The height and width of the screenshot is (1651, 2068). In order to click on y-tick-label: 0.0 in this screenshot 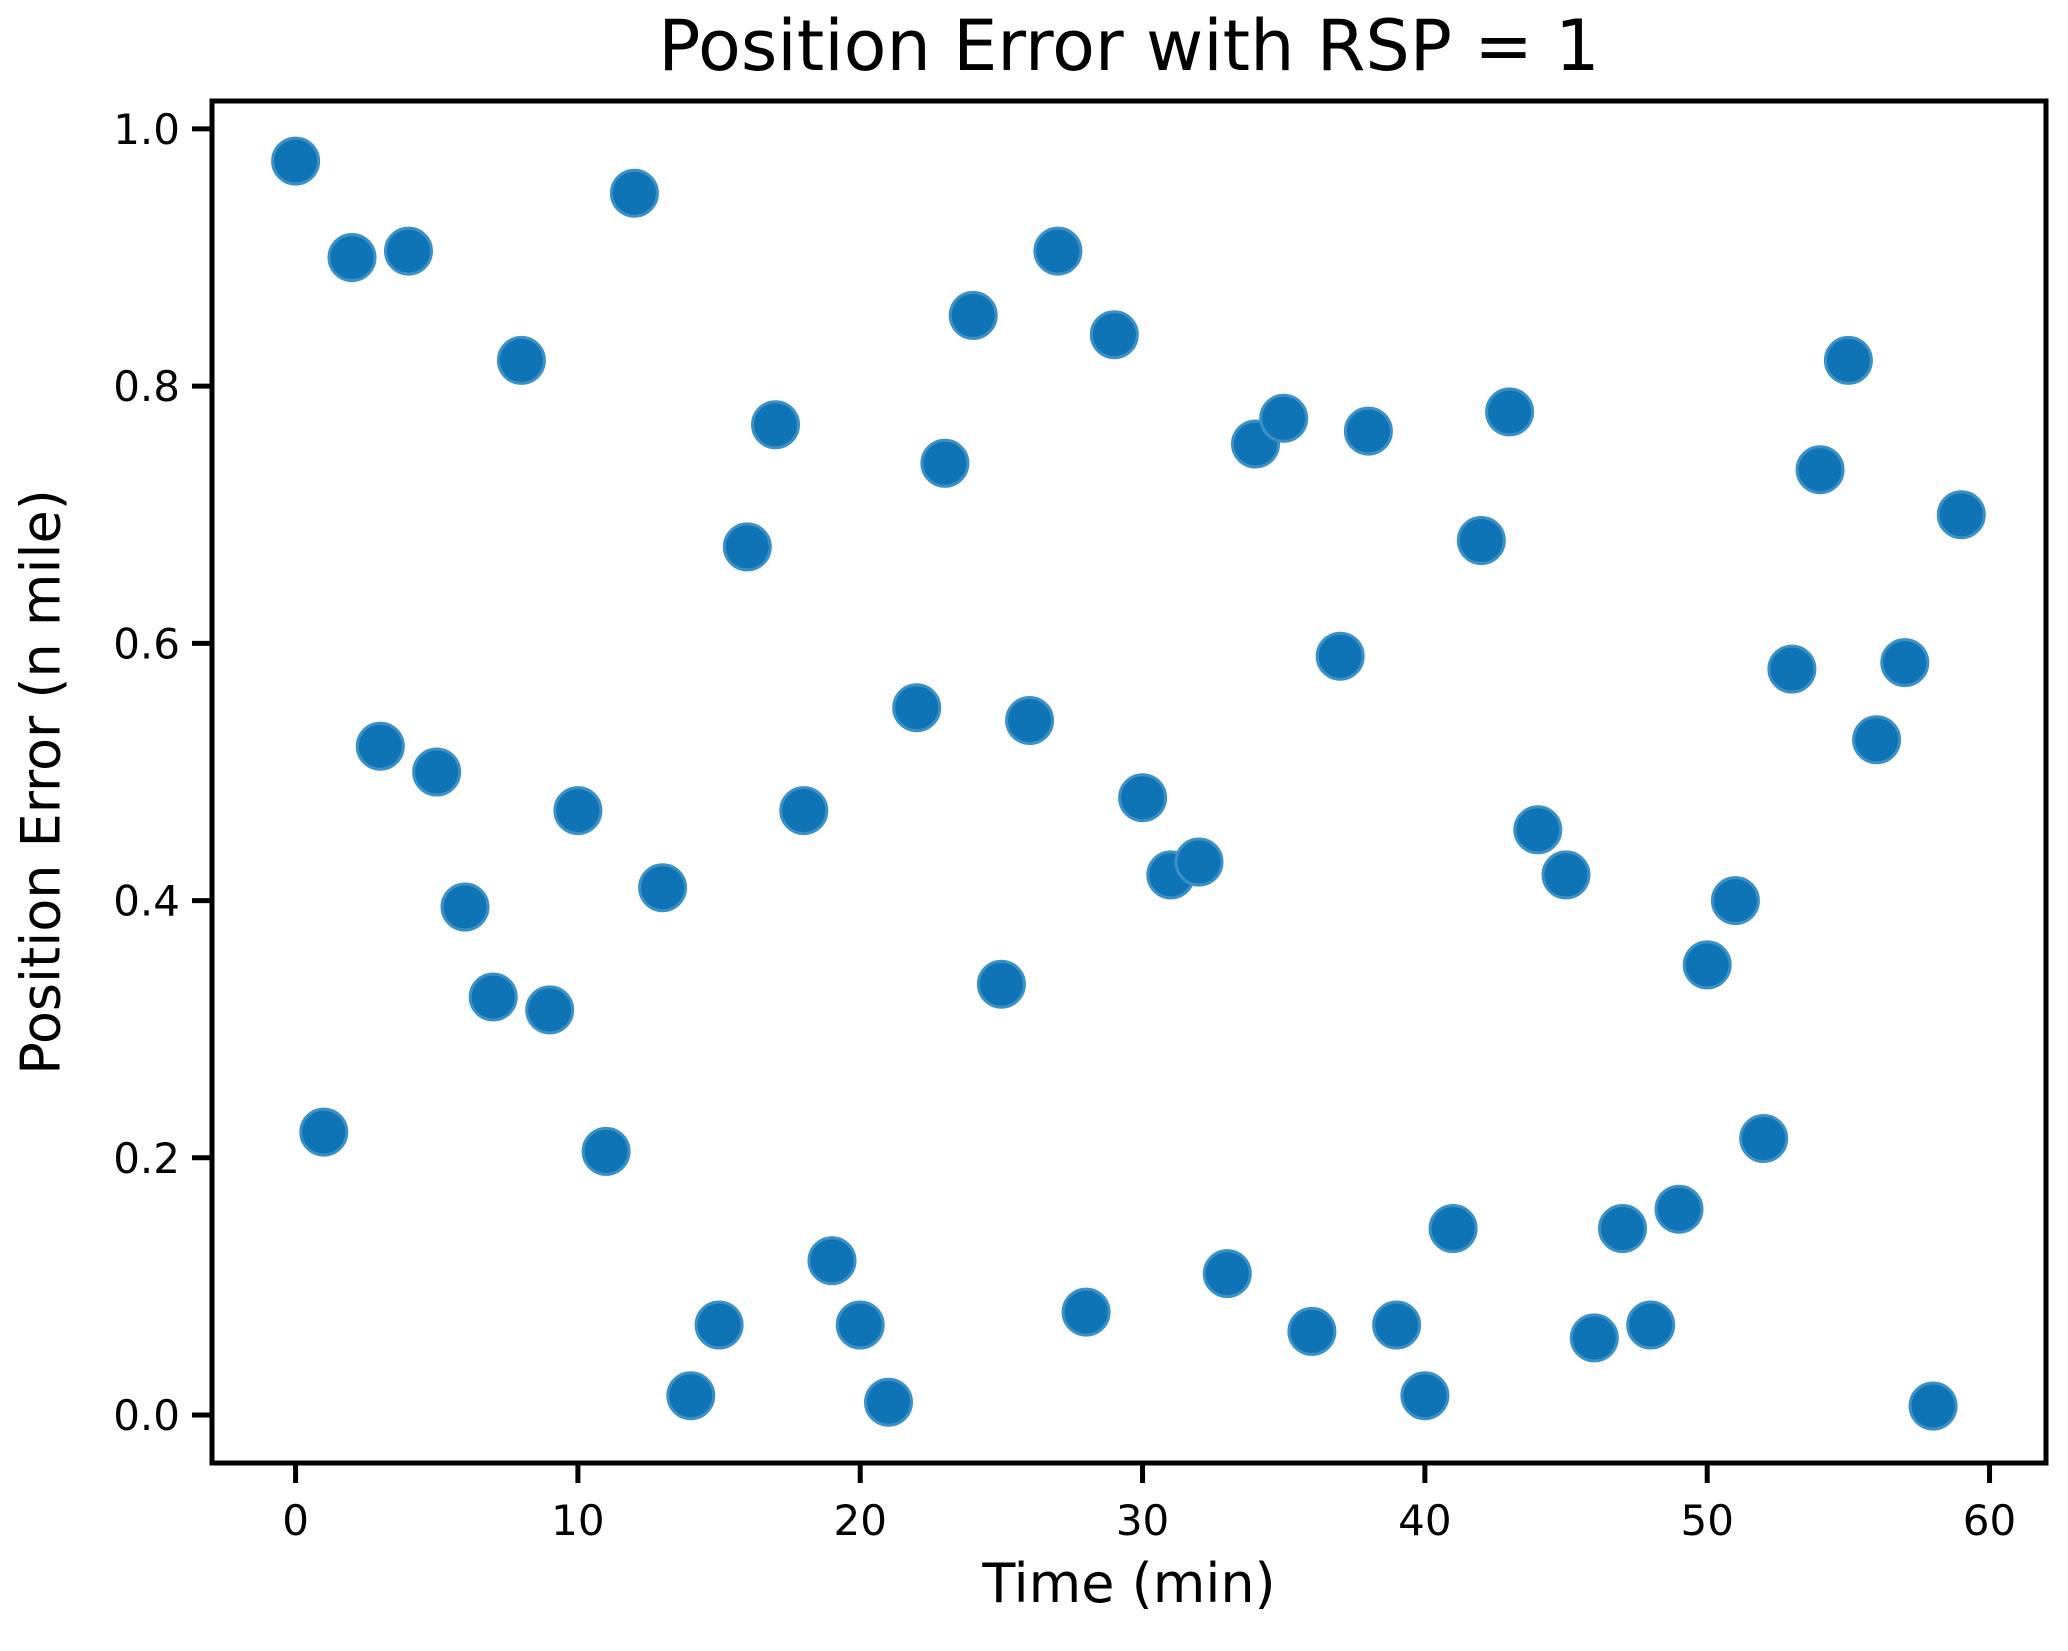, I will do `click(146, 1415)`.